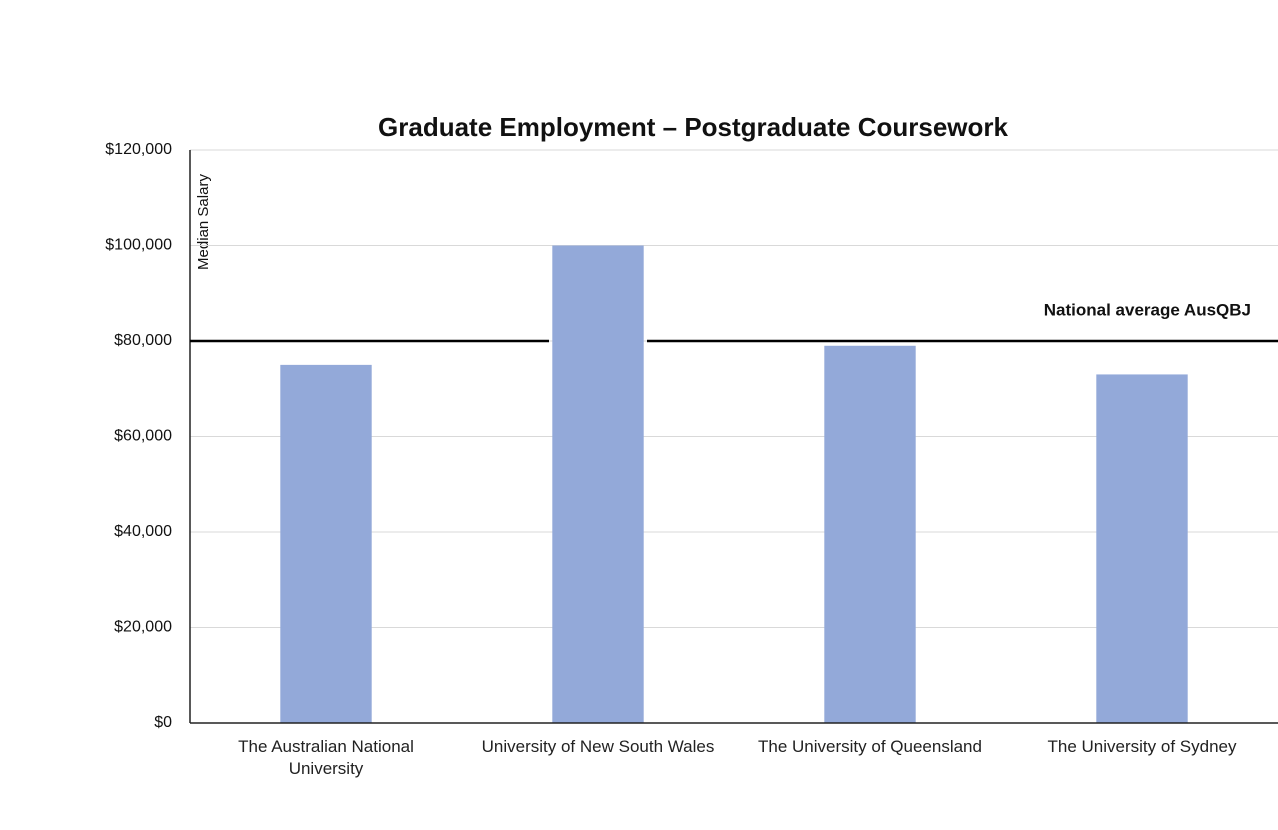 This screenshot has width=1278, height=830. What do you see at coordinates (1142, 746) in the screenshot?
I see `x-tick-label: The University of Sydney` at bounding box center [1142, 746].